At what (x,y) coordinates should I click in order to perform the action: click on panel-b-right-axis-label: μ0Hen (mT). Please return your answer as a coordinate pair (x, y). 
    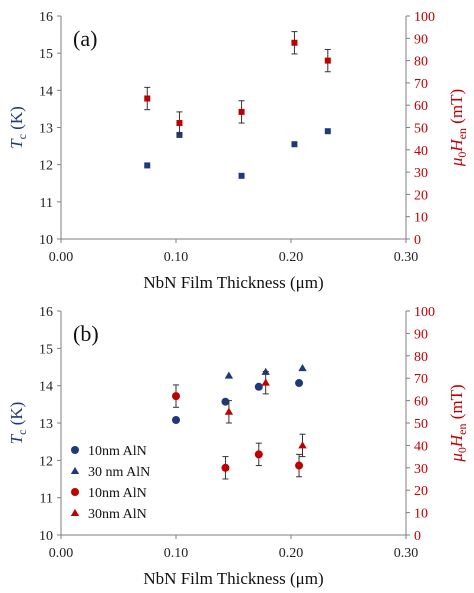
    Looking at the image, I should click on (458, 423).